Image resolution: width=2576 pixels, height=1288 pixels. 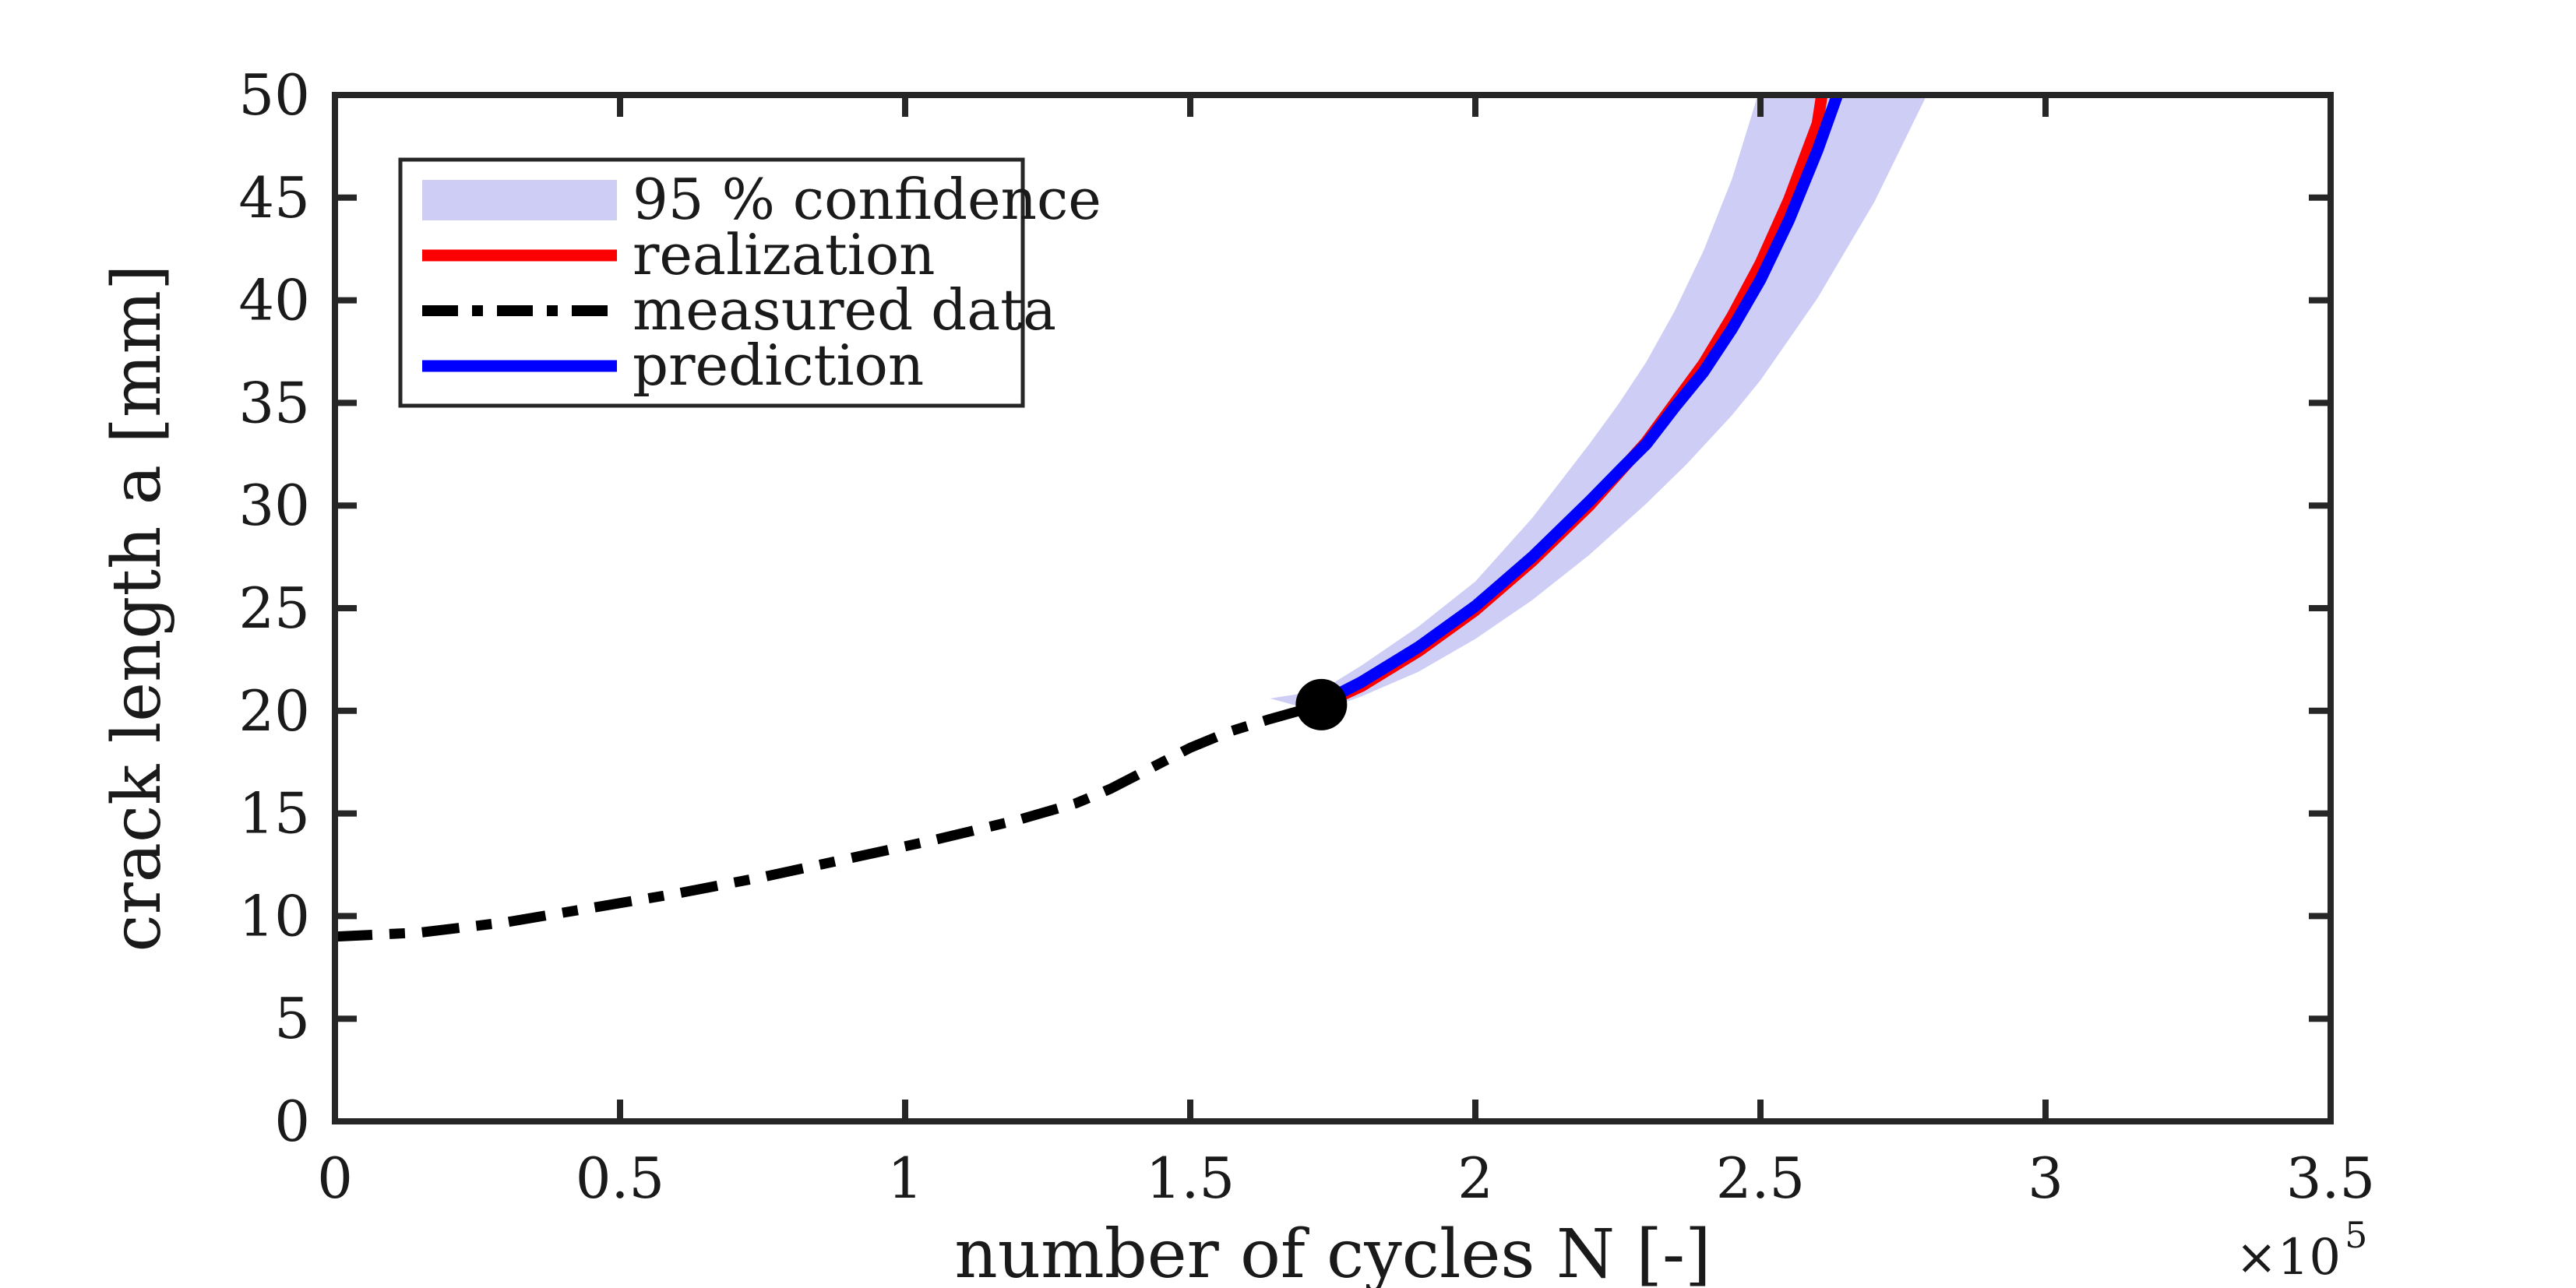 What do you see at coordinates (1346, 1178) in the screenshot?
I see `x-tick-labels: 0 0.5 1 1.5 2 2.5 3 3.5` at bounding box center [1346, 1178].